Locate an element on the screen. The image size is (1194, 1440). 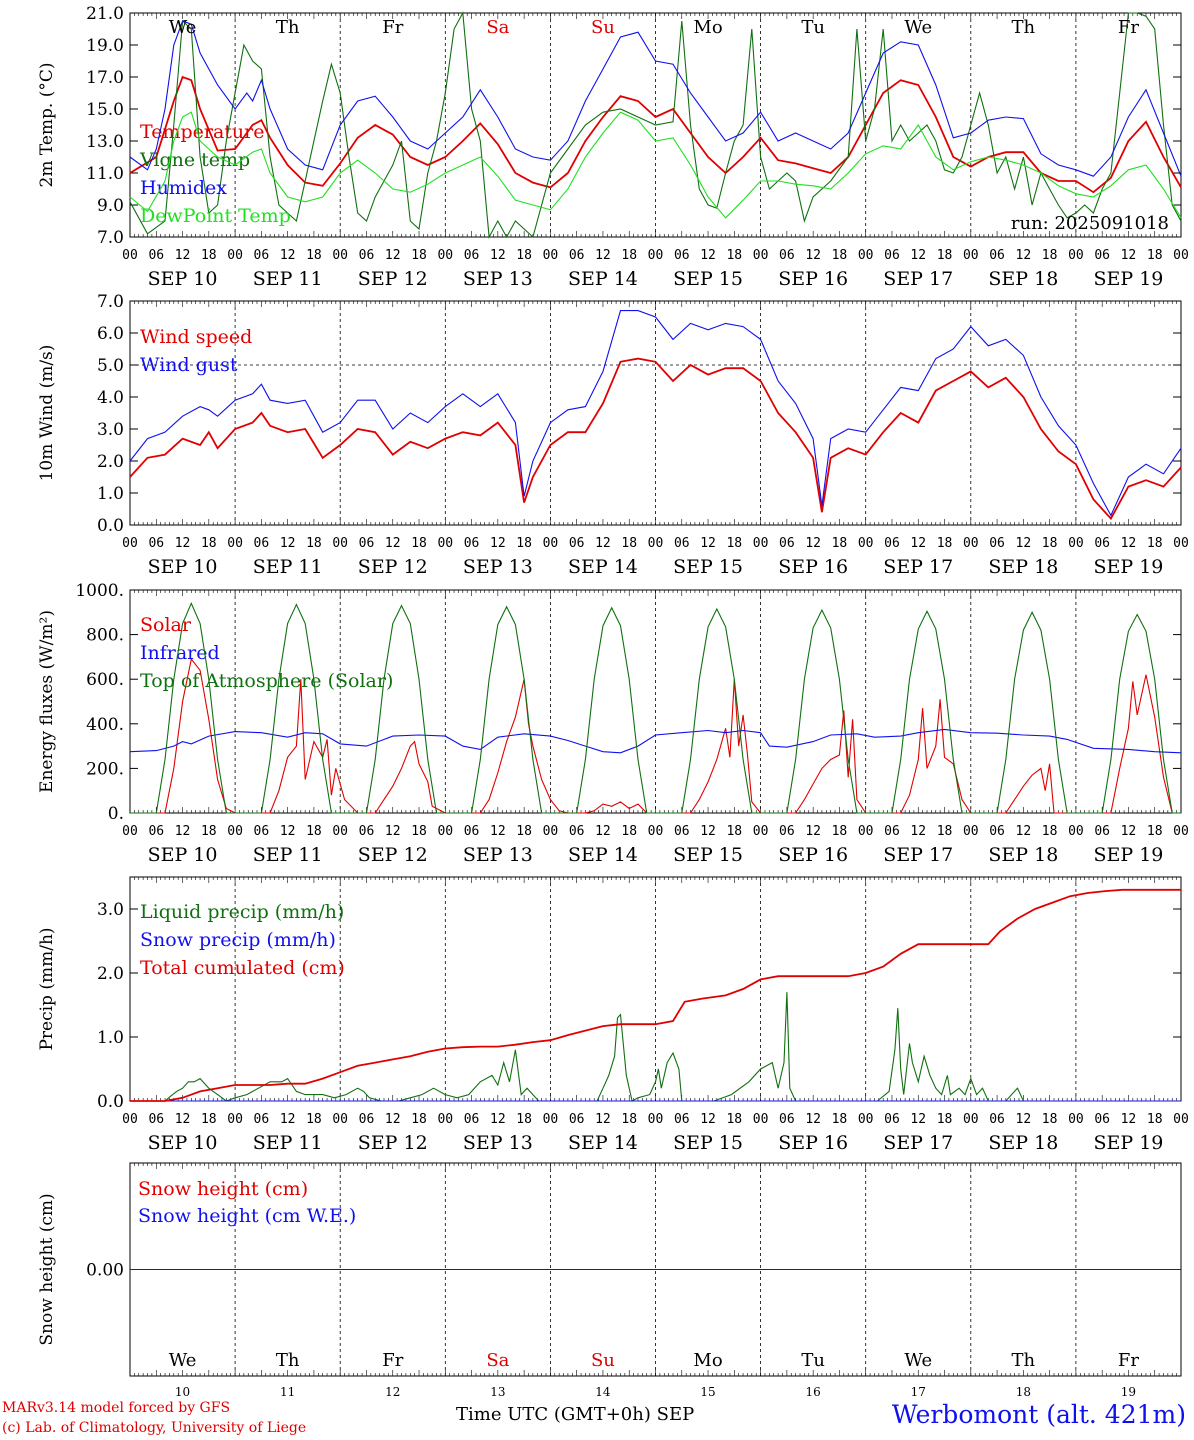
y-tick-label: 9.0 is located at coordinates (110, 206).